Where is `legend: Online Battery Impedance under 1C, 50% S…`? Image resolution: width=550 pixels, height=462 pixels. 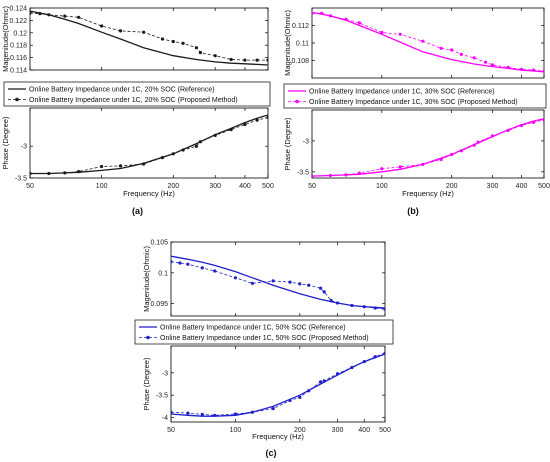
legend: Online Battery Impedance under 1C, 50% S… is located at coordinates (264, 332).